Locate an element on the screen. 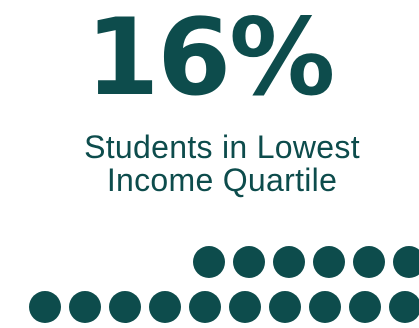 The height and width of the screenshot is (328, 419). stat-label-line-2: Income Quartile is located at coordinates (222, 180).